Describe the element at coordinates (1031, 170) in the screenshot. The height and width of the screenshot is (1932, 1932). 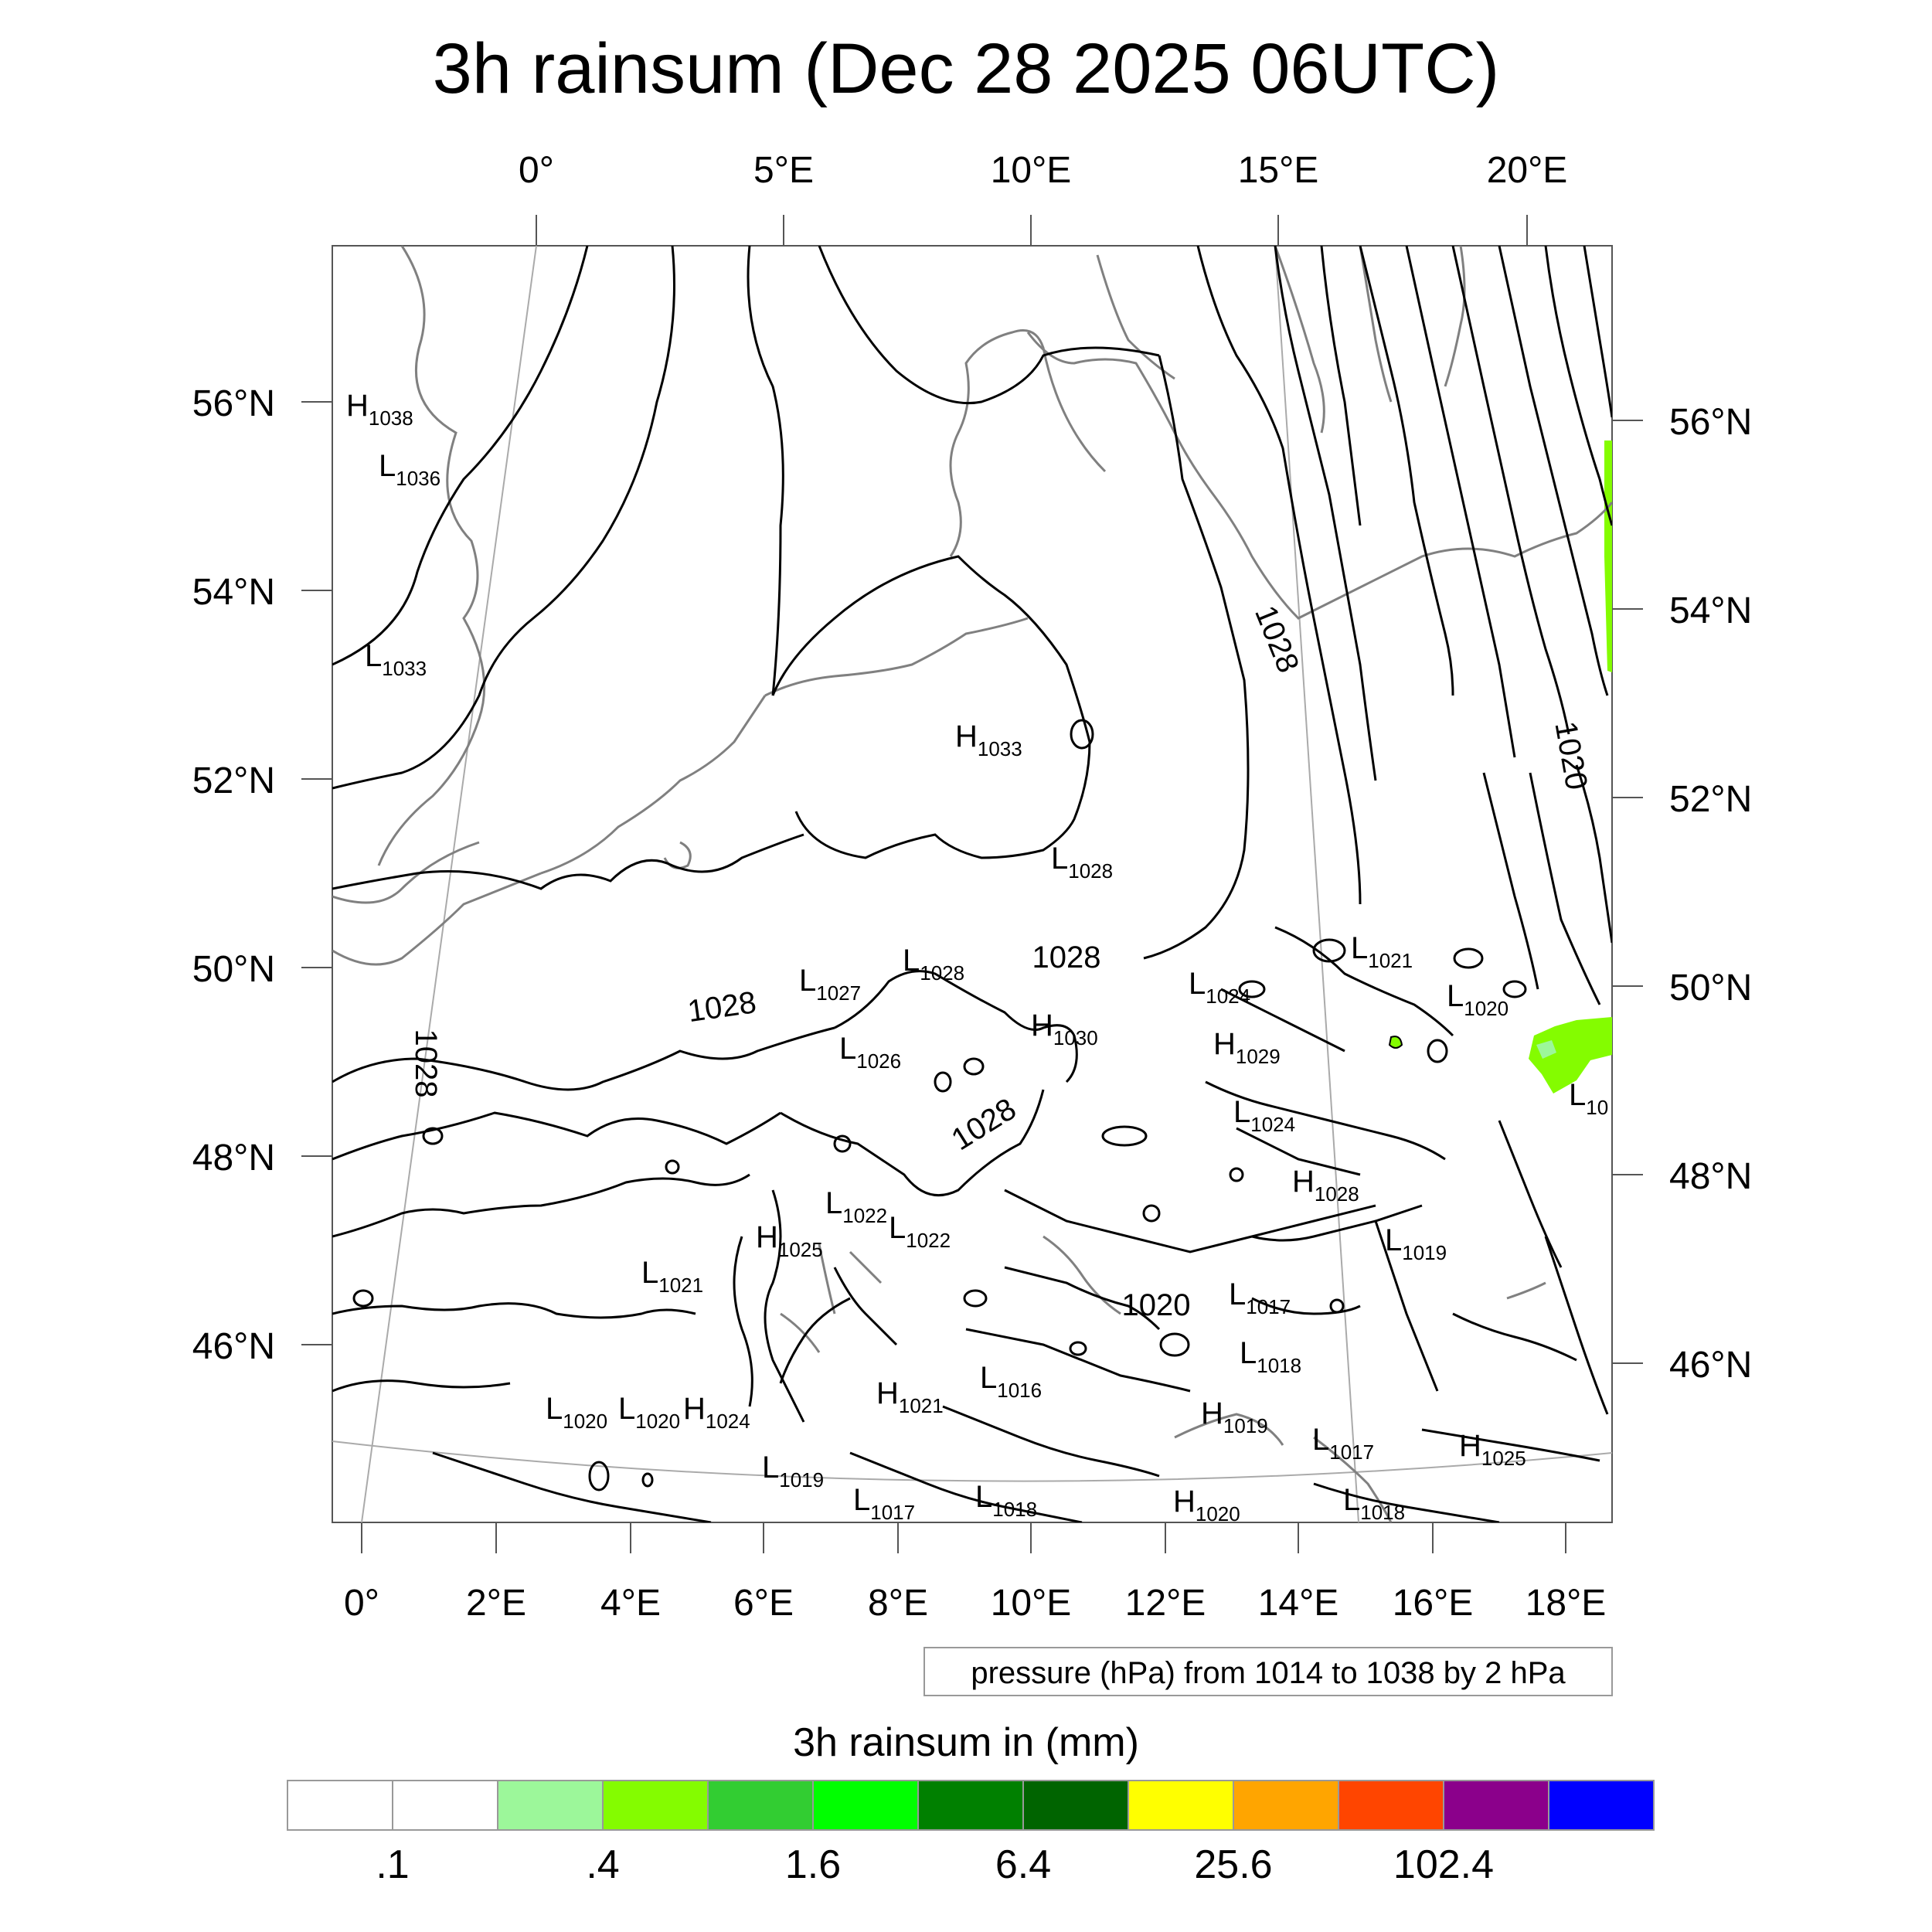
I see `top-lon-label-10e: 10°E` at that location.